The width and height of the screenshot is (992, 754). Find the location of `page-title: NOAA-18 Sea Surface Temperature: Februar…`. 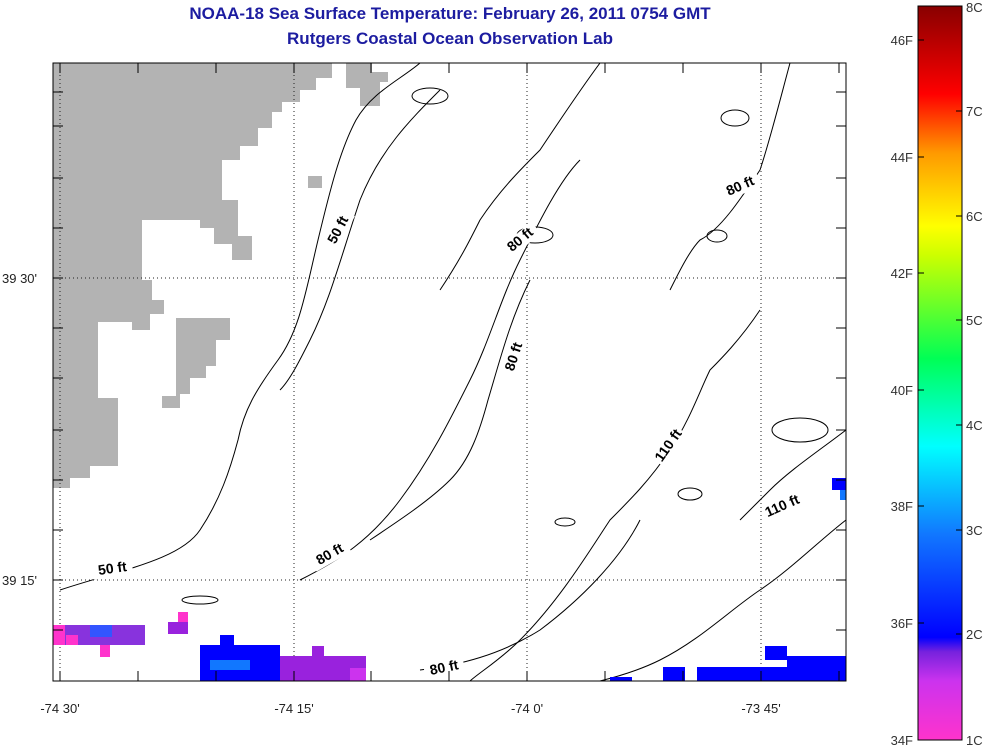

page-title: NOAA-18 Sea Surface Temperature: Februar… is located at coordinates (450, 13).